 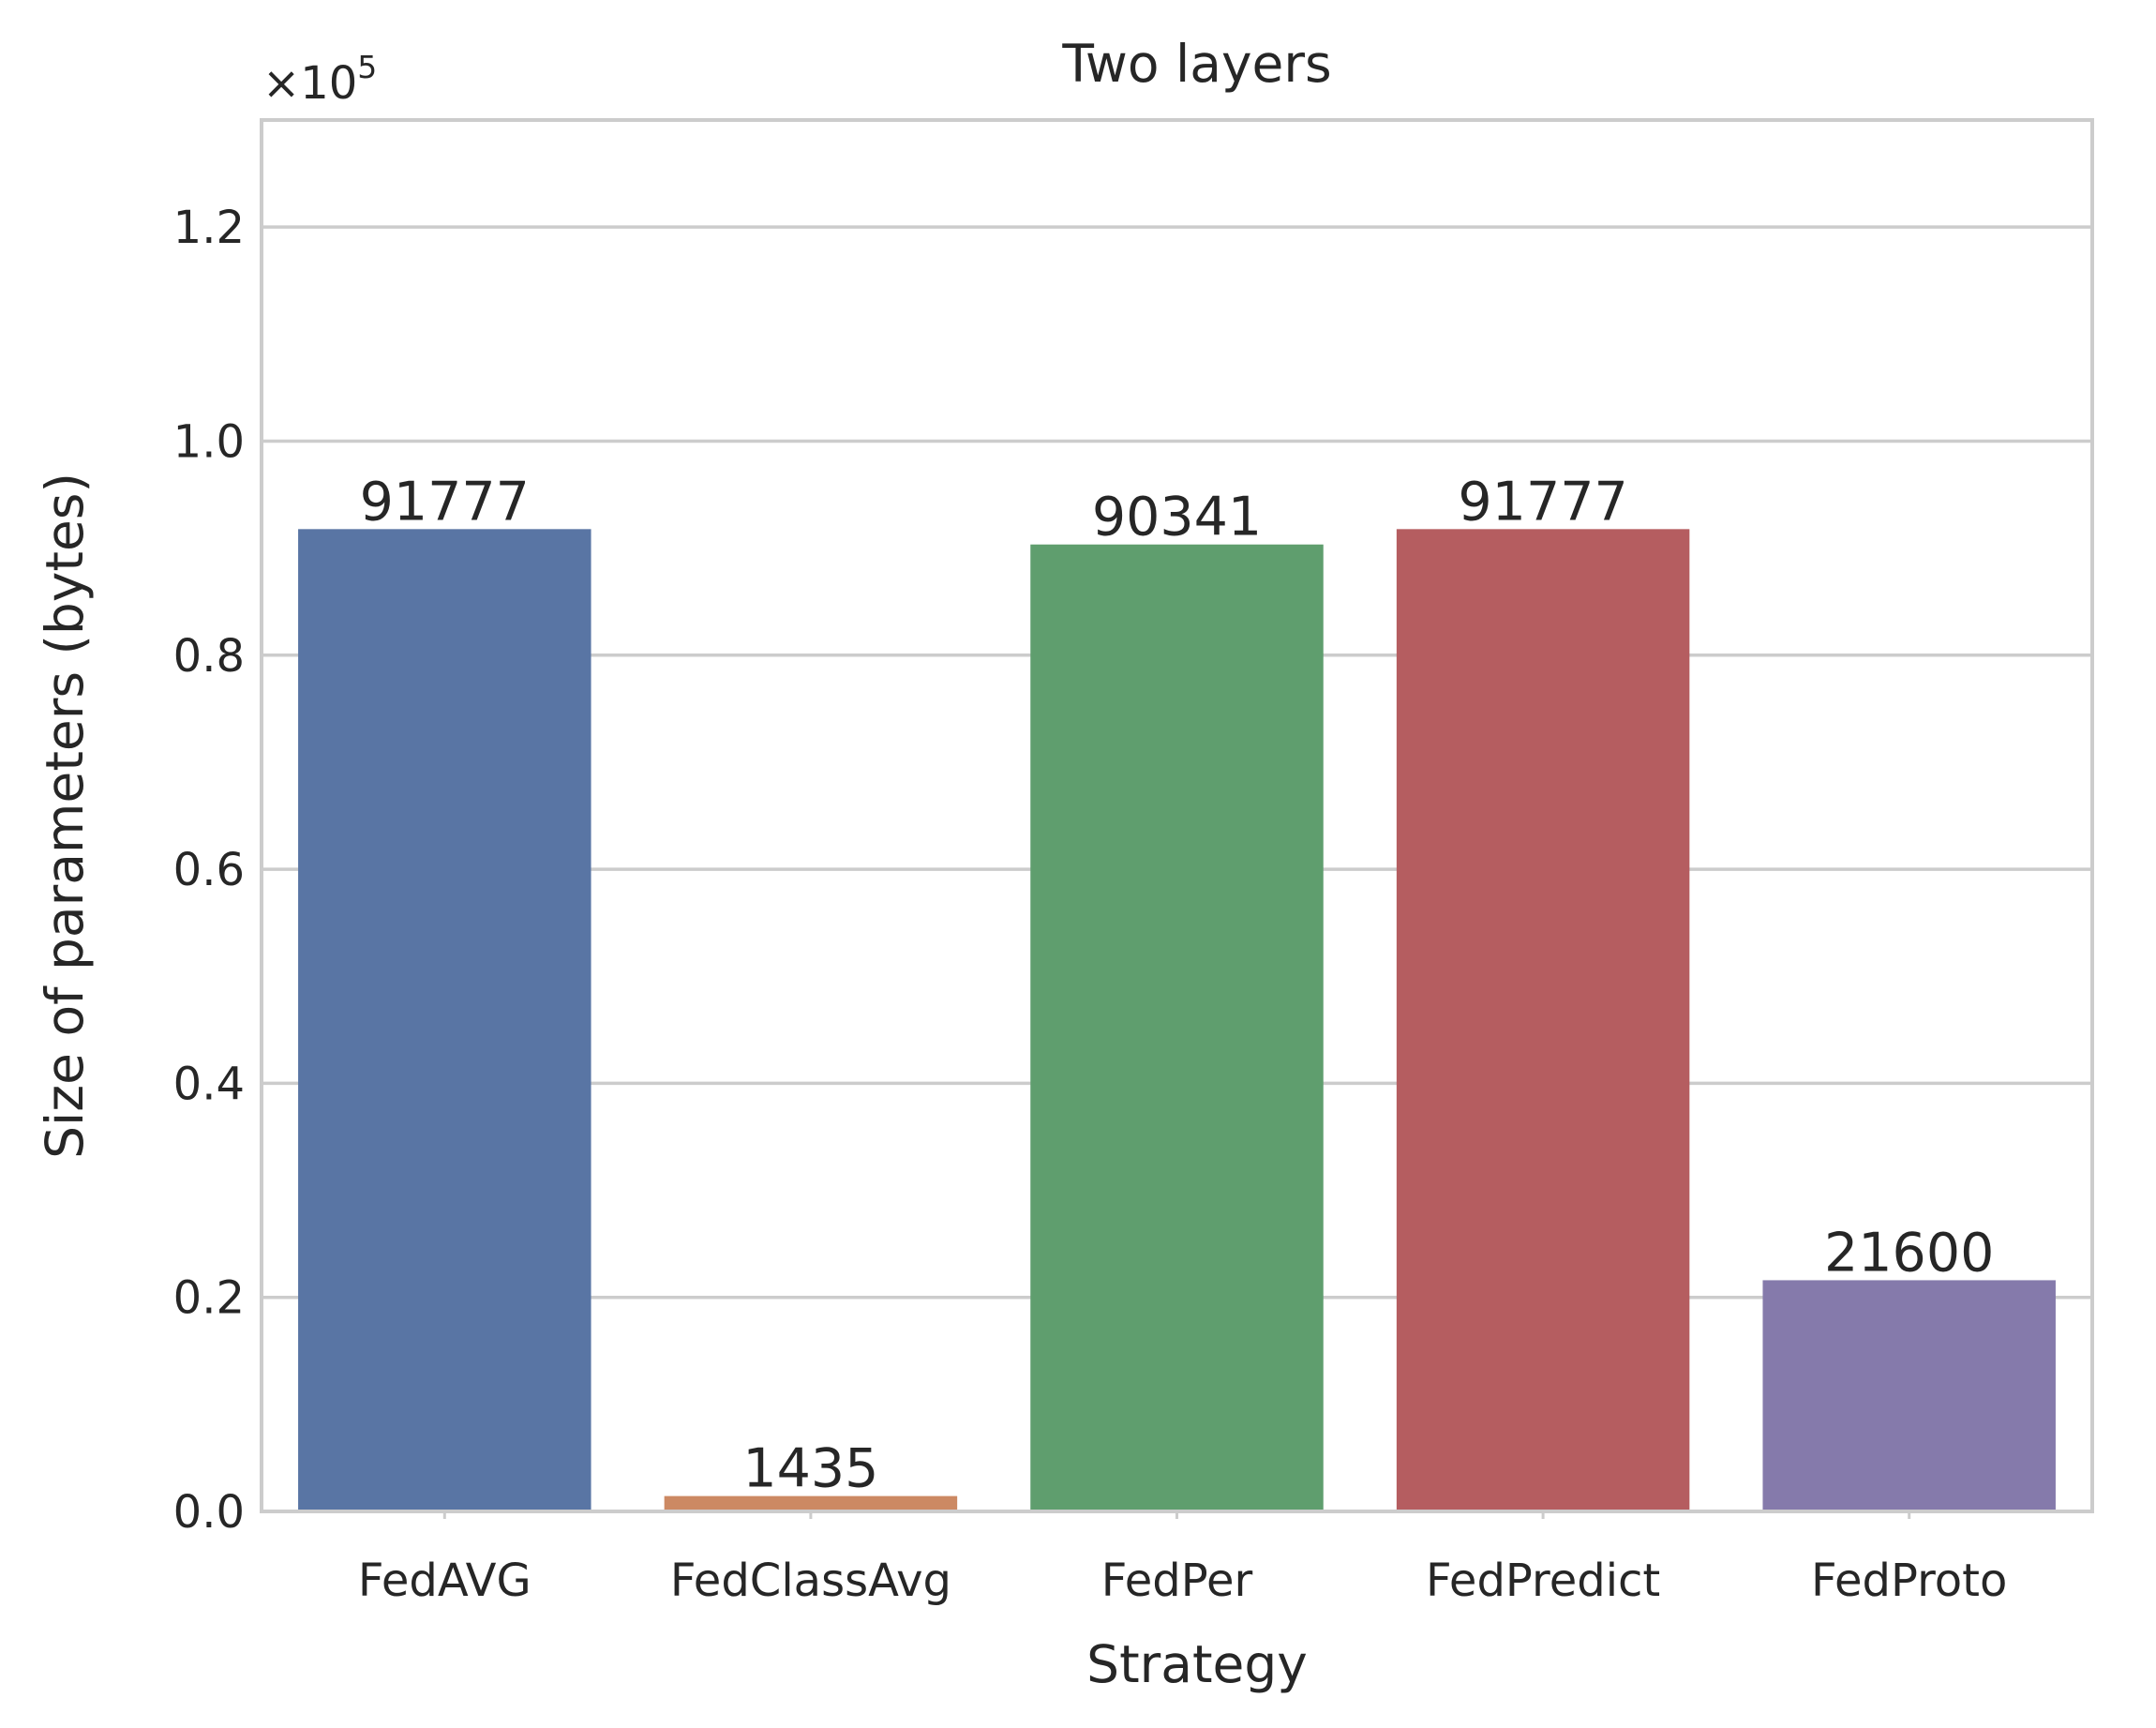 What do you see at coordinates (209, 1298) in the screenshot?
I see `y-tick-label: 0.2` at bounding box center [209, 1298].